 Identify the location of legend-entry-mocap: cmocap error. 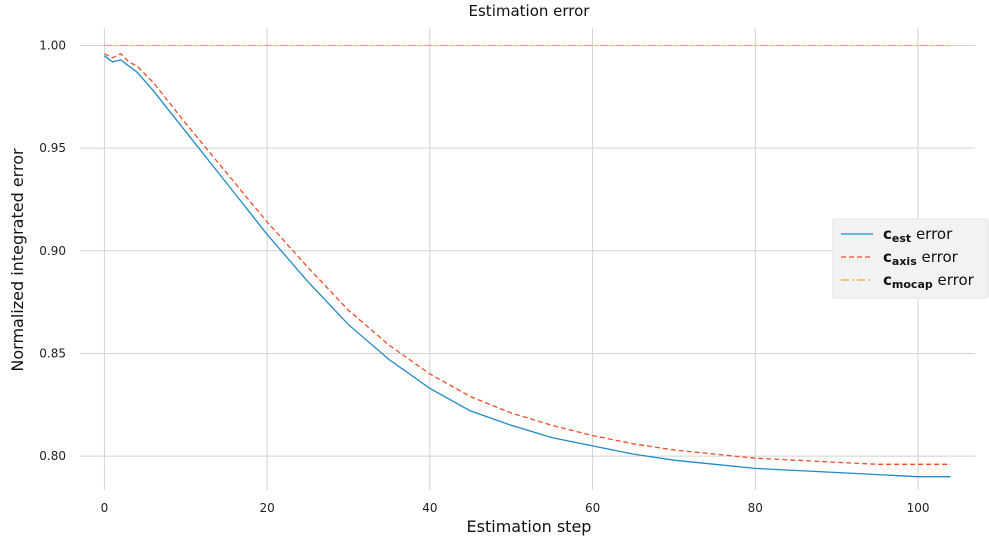
(929, 281).